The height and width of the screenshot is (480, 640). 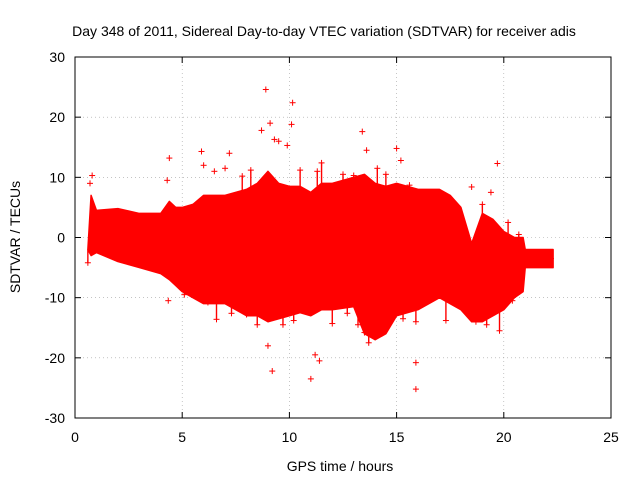 What do you see at coordinates (290, 437) in the screenshot?
I see `x-tick-label: 10` at bounding box center [290, 437].